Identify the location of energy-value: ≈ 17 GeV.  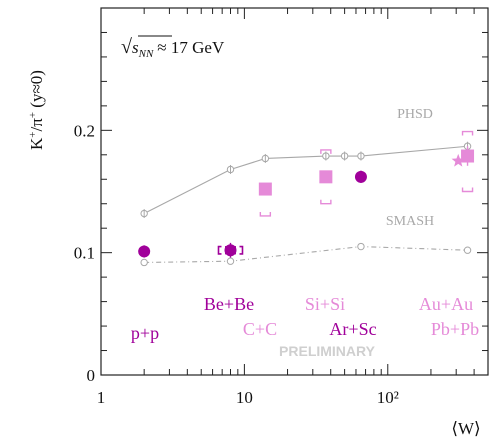
(191, 47).